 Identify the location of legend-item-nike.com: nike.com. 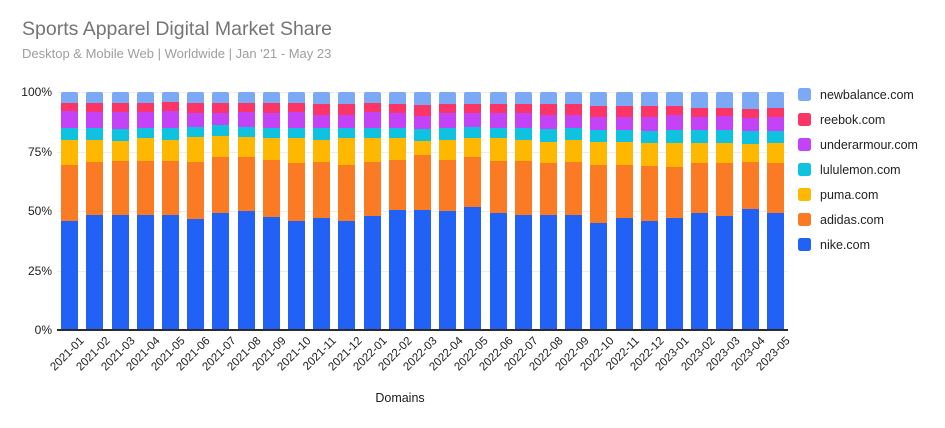
(858, 245).